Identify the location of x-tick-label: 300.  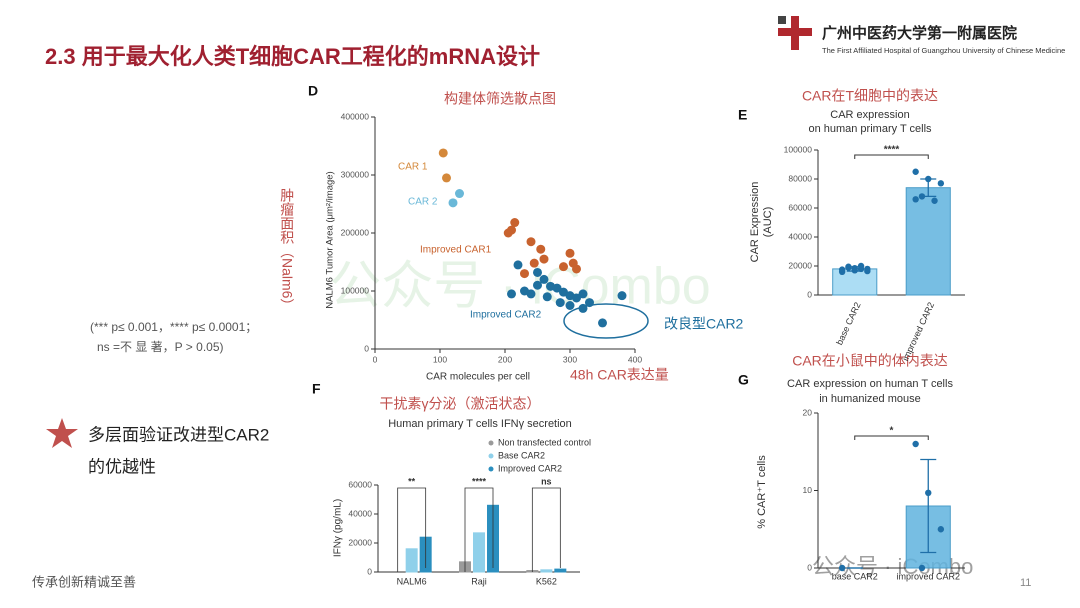
(570, 359).